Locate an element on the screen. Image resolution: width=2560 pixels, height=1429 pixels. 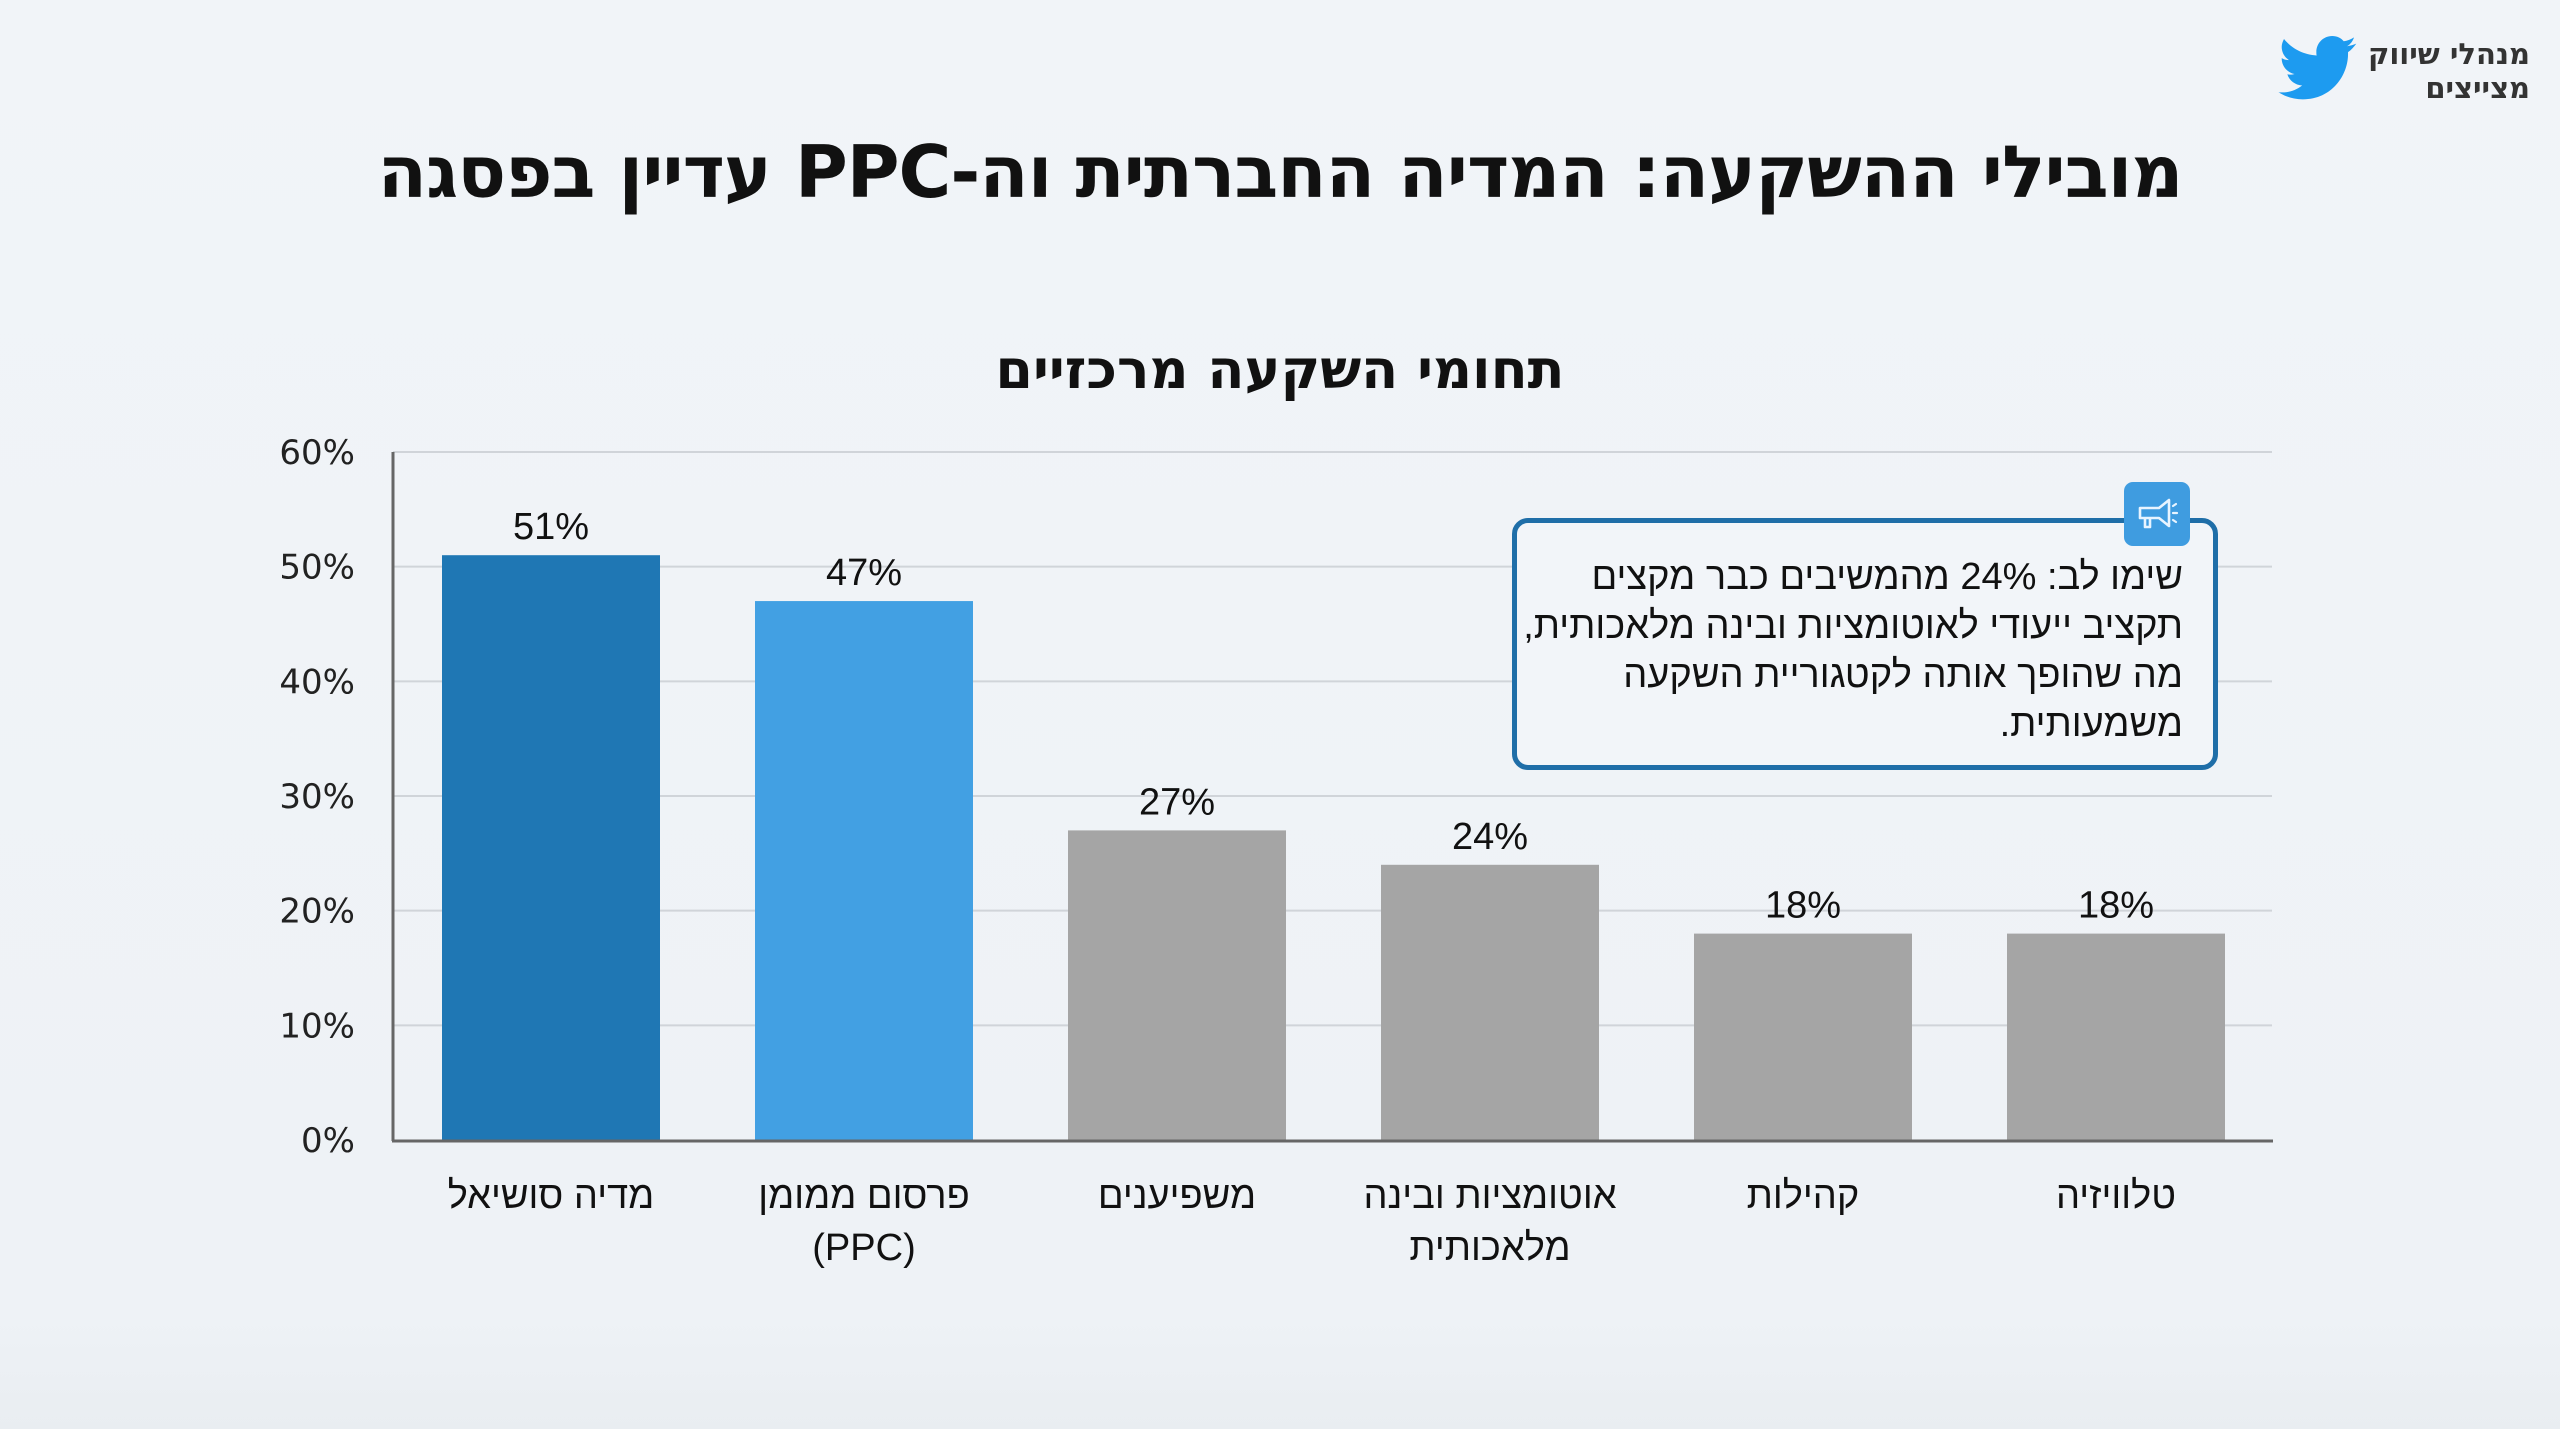
data-label: 24% is located at coordinates (1490, 837).